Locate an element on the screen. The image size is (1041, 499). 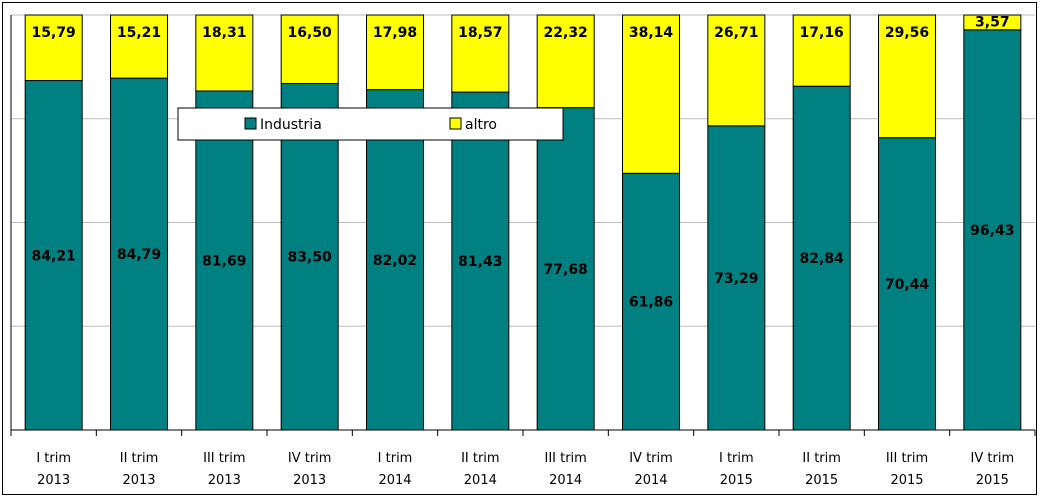
x-tick-label-11-0: IV trim is located at coordinates (993, 458).